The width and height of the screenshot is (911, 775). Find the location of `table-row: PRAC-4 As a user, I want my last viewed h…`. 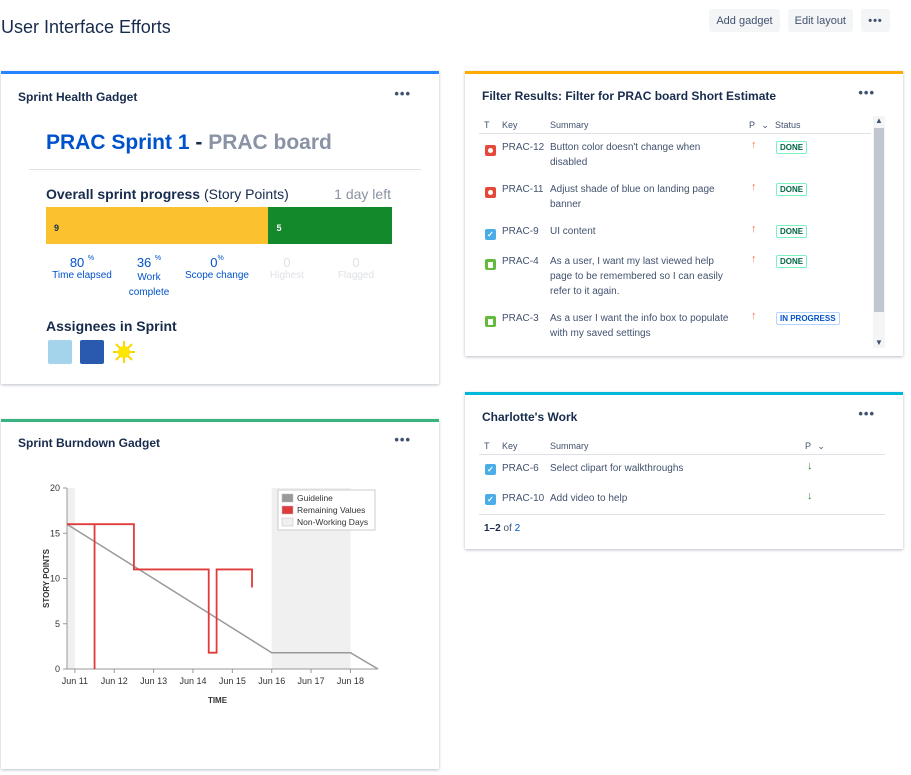

table-row: PRAC-4 As a user, I want my last viewed h… is located at coordinates (675, 275).